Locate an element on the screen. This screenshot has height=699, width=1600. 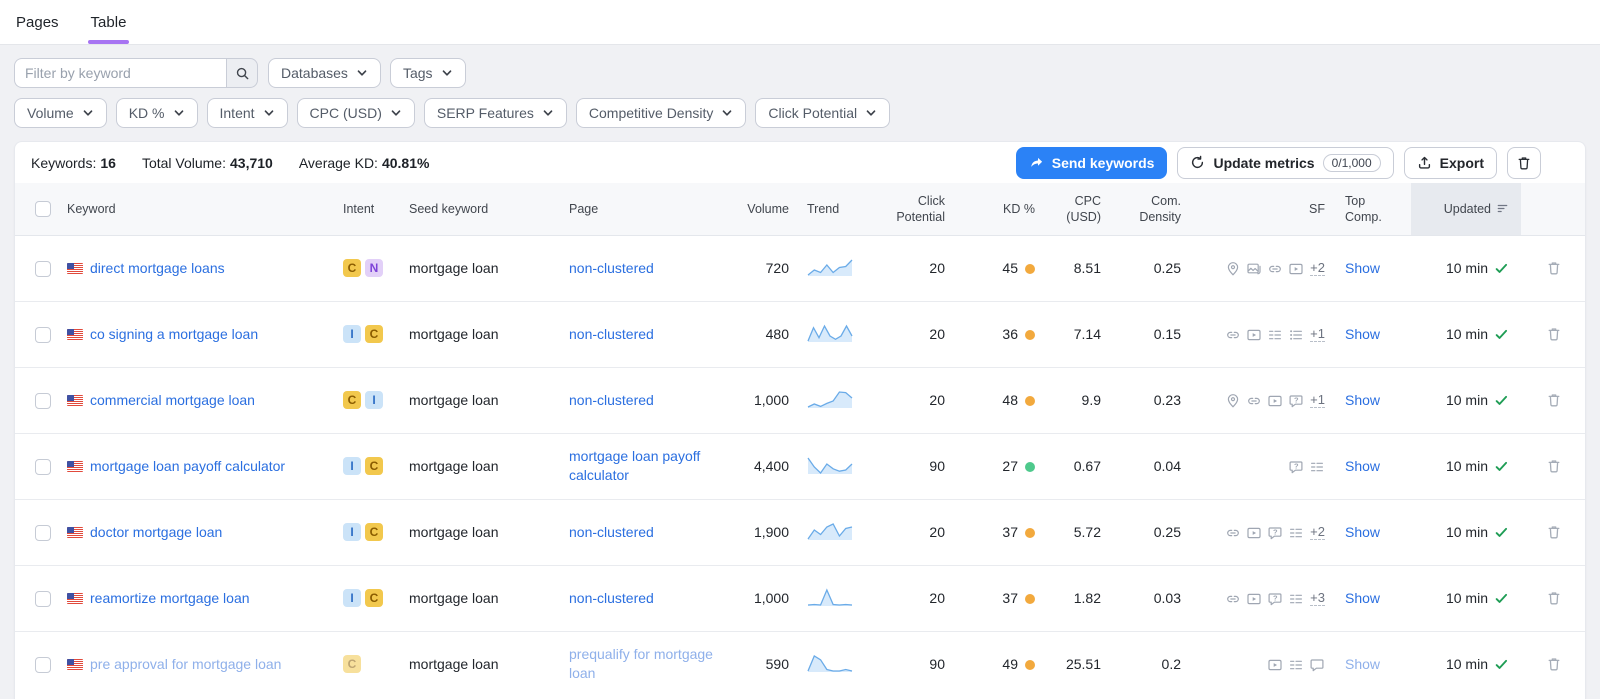
update-metrics-button: Update metrics 0/1,000 is located at coordinates (1285, 162).